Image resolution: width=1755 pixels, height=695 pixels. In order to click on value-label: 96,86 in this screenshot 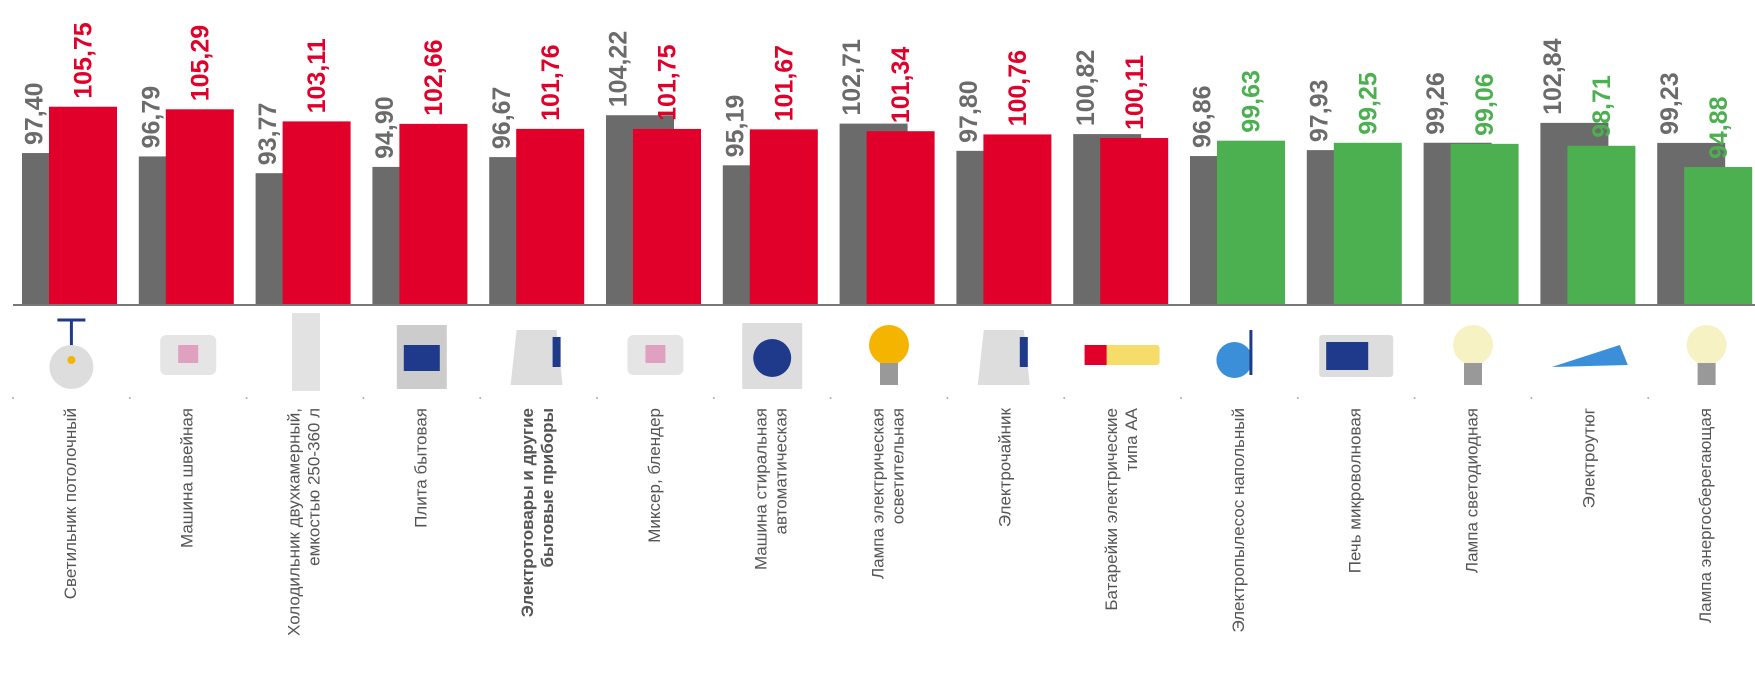, I will do `click(1203, 116)`.